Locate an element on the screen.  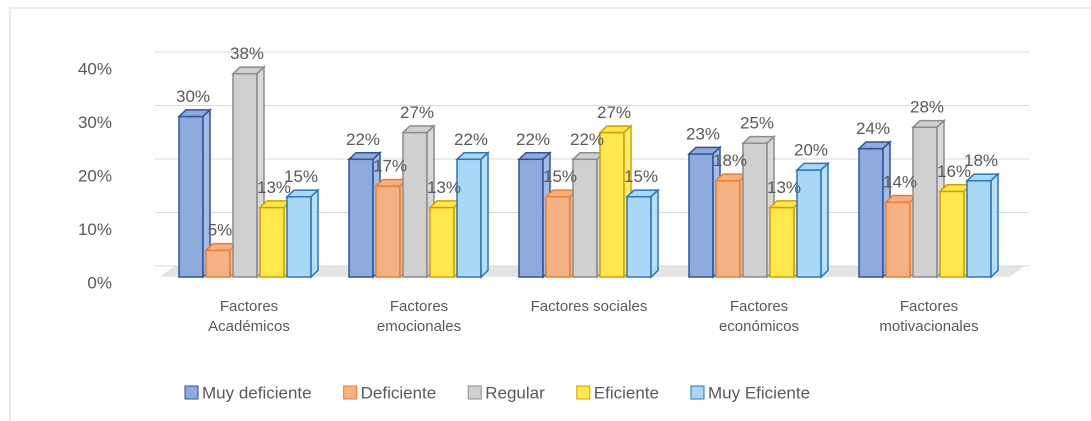
x-tick-label: Factores sociales is located at coordinates (589, 306).